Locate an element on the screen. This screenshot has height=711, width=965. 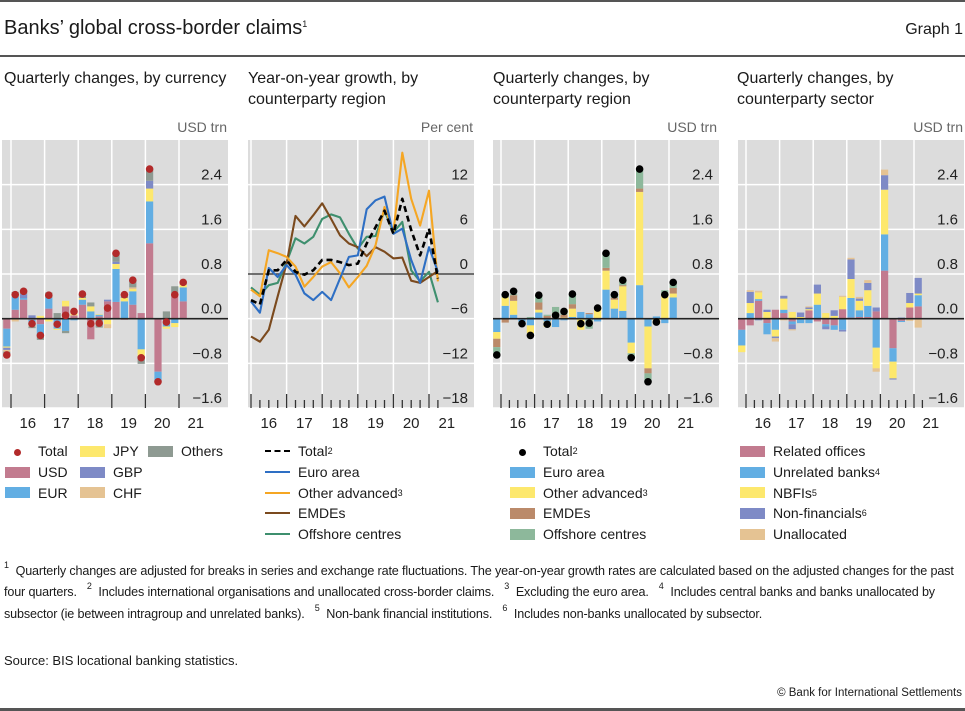
x-tick-label: 16 is located at coordinates (762, 423).